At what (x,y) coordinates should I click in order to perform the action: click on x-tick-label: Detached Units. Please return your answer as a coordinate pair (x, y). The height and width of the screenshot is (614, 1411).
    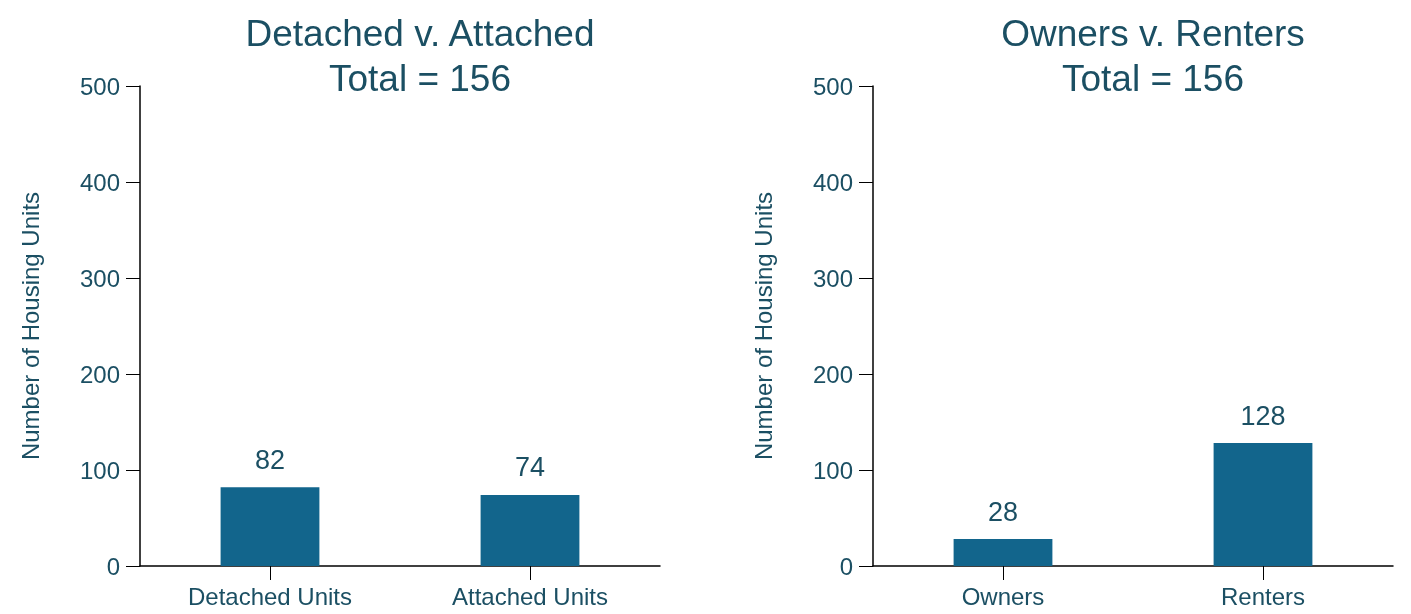
    Looking at the image, I should click on (270, 596).